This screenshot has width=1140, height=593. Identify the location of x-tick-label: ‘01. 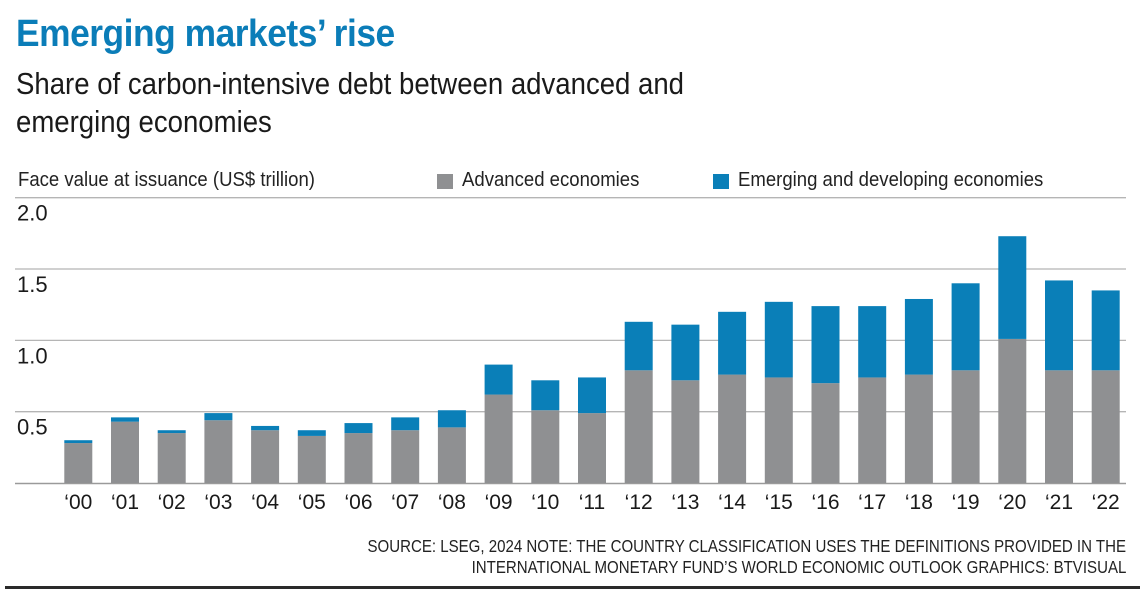
(125, 502).